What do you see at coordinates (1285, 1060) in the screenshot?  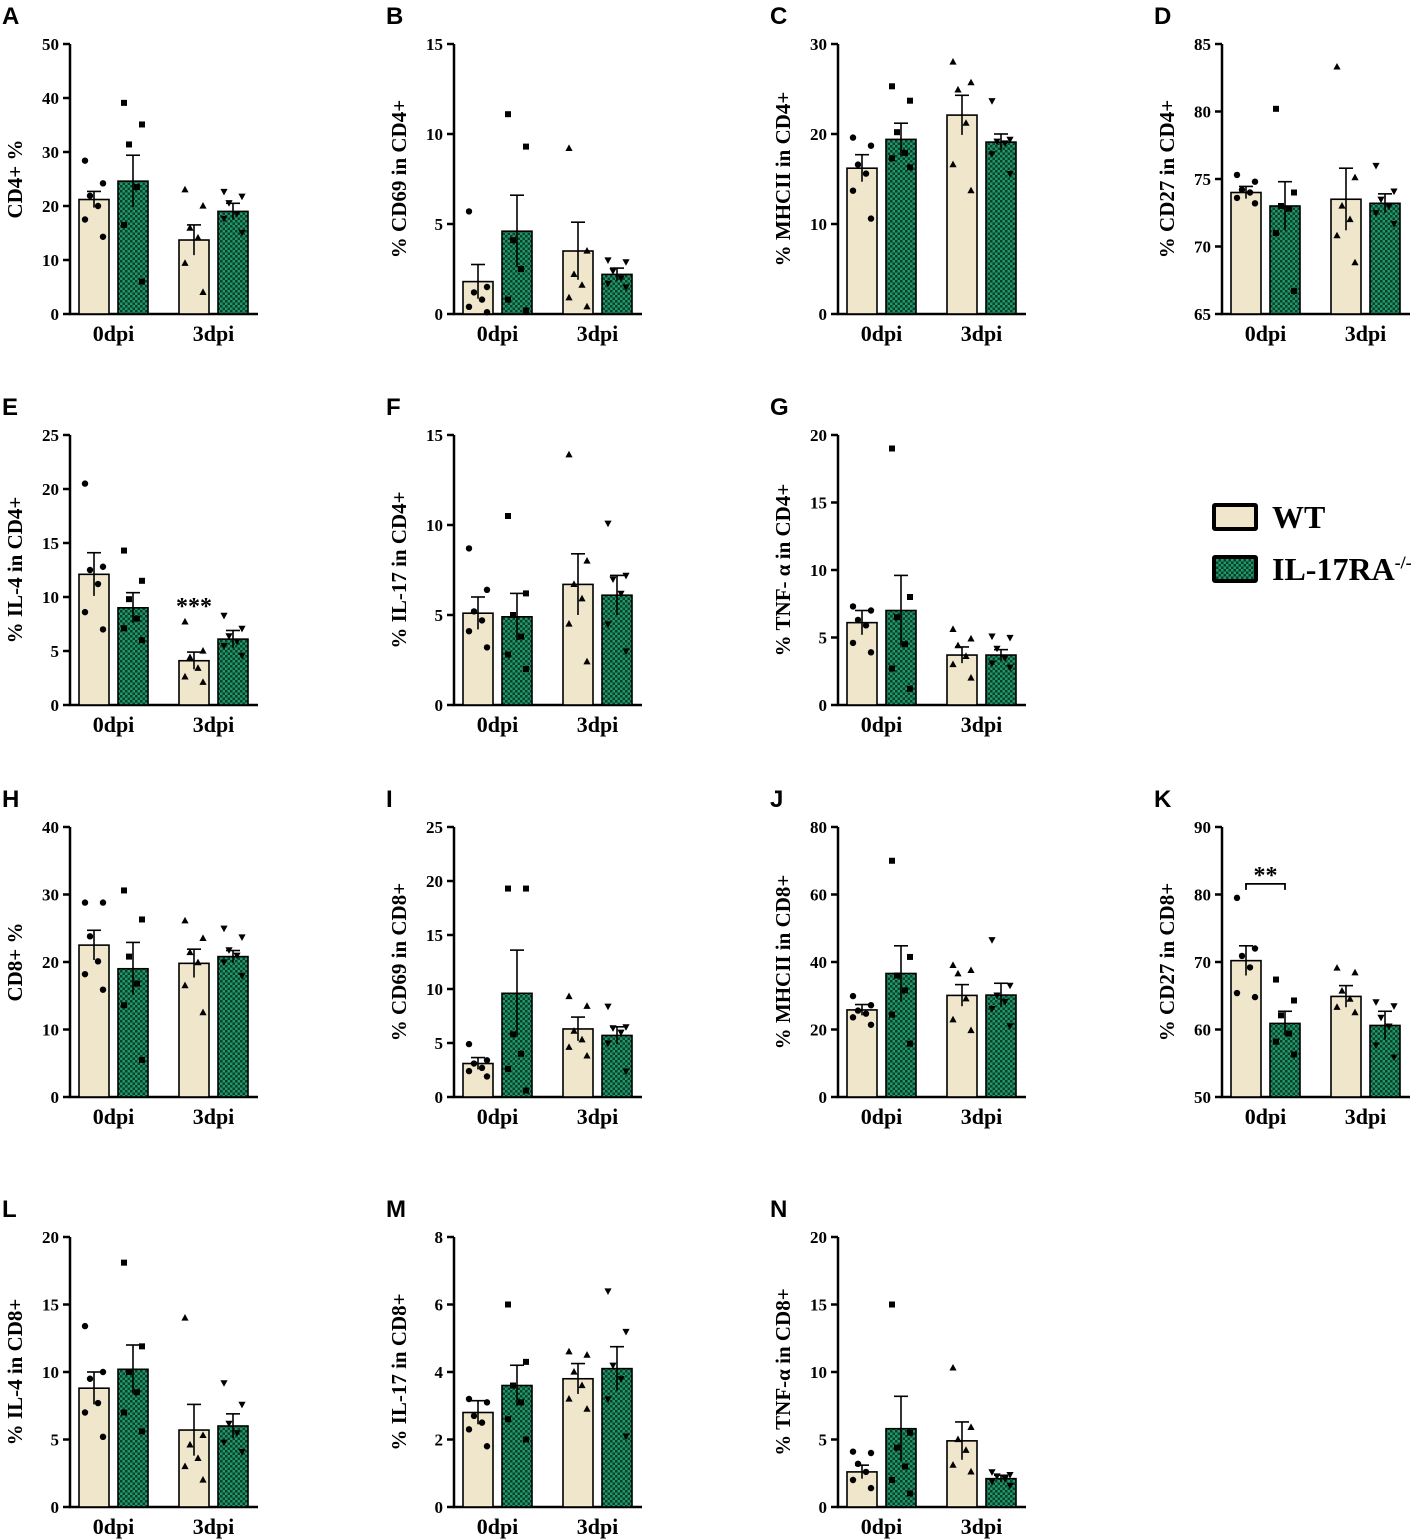 I see `bar-ko-0dpi` at bounding box center [1285, 1060].